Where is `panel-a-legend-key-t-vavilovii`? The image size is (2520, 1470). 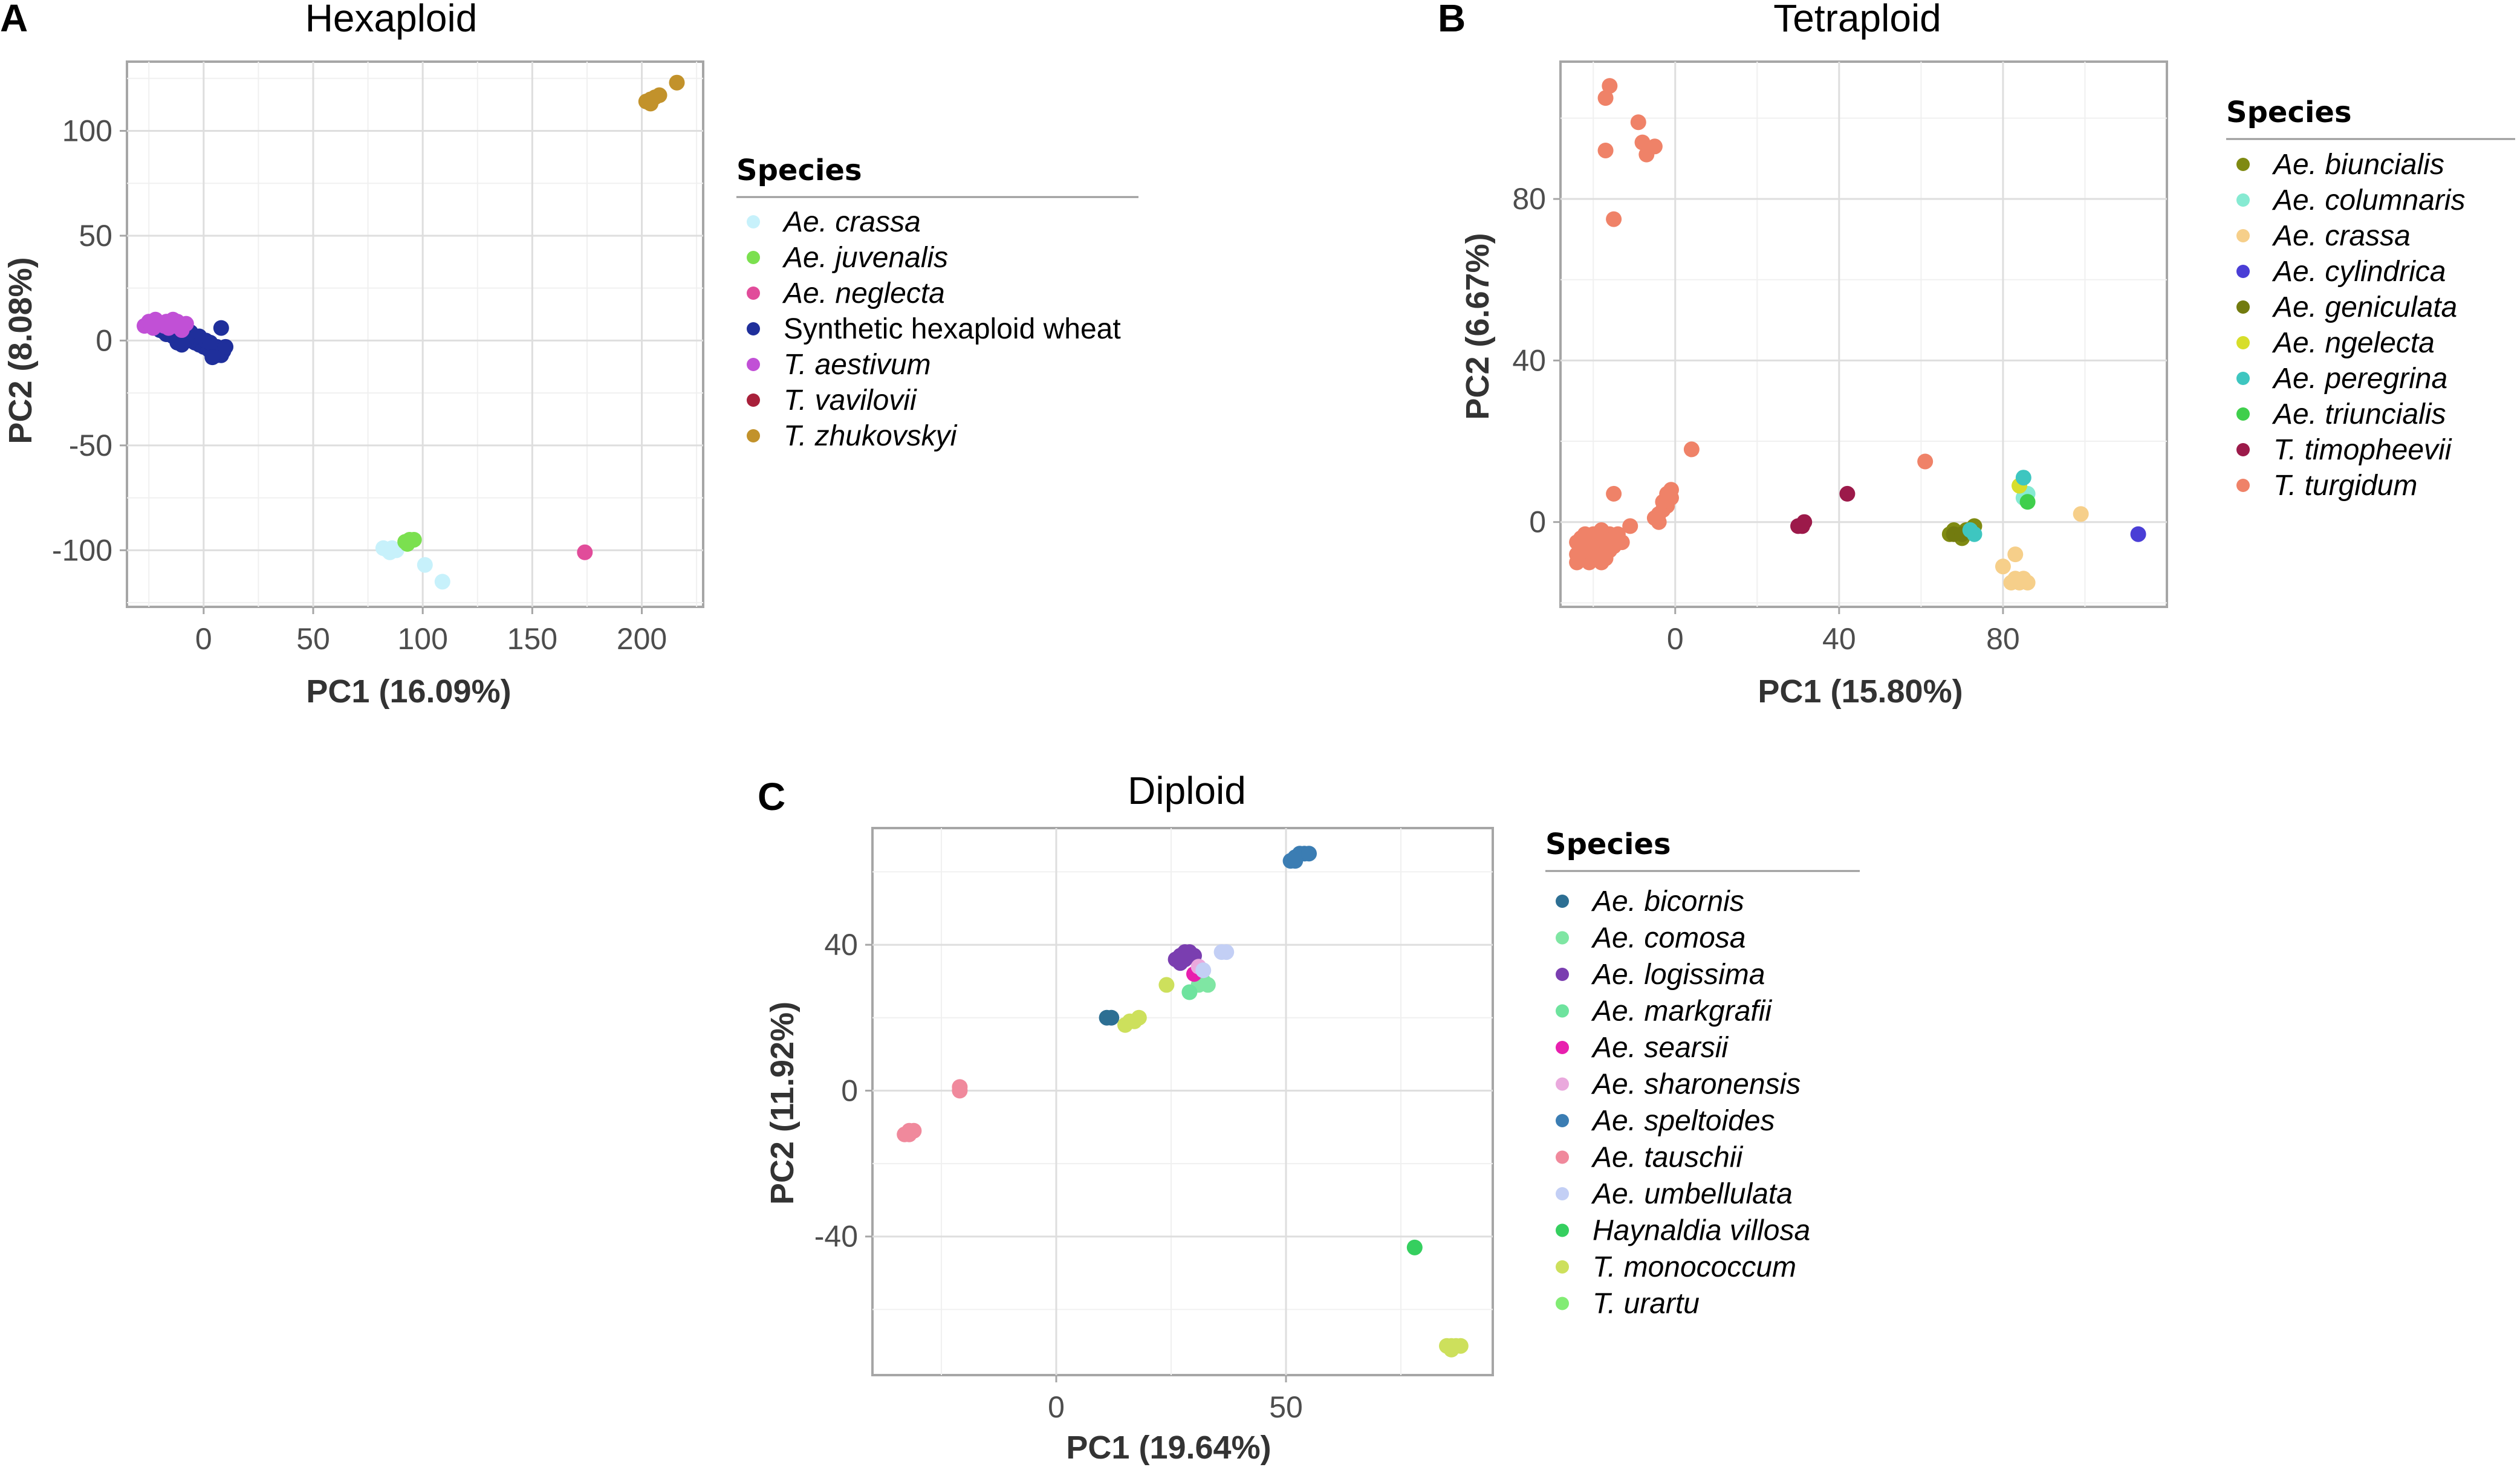
panel-a-legend-key-t-vavilovii is located at coordinates (753, 400).